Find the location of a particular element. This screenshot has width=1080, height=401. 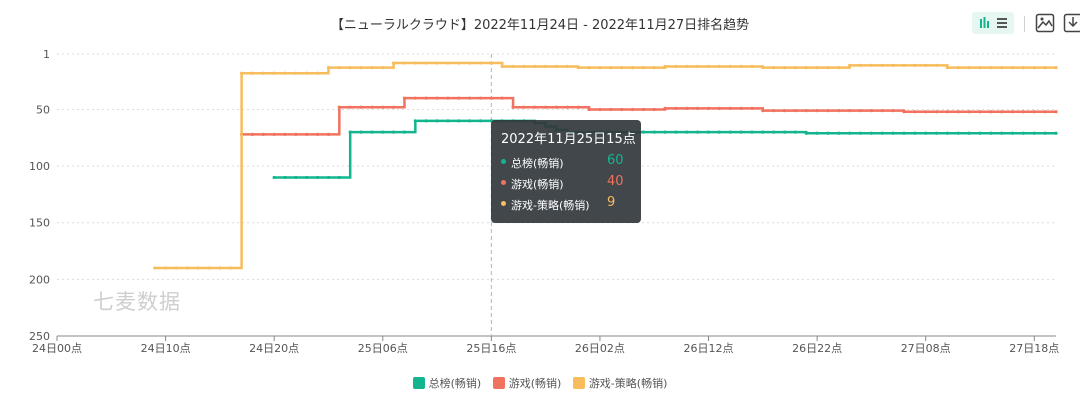

legend-swatch-icon is located at coordinates (418, 383).